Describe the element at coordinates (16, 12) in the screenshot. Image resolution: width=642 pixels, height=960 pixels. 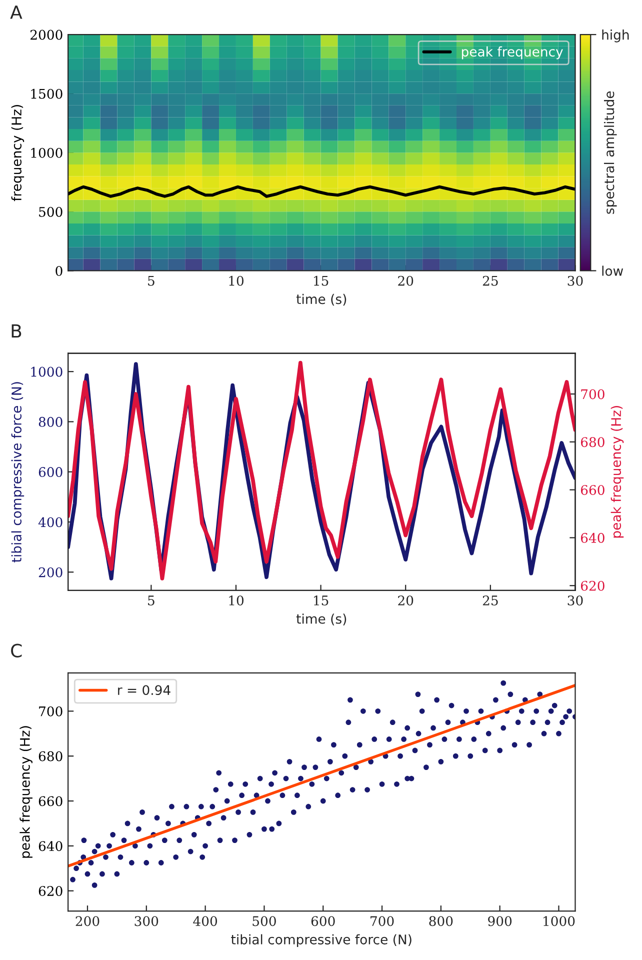
I see `chart-title: A` at that location.